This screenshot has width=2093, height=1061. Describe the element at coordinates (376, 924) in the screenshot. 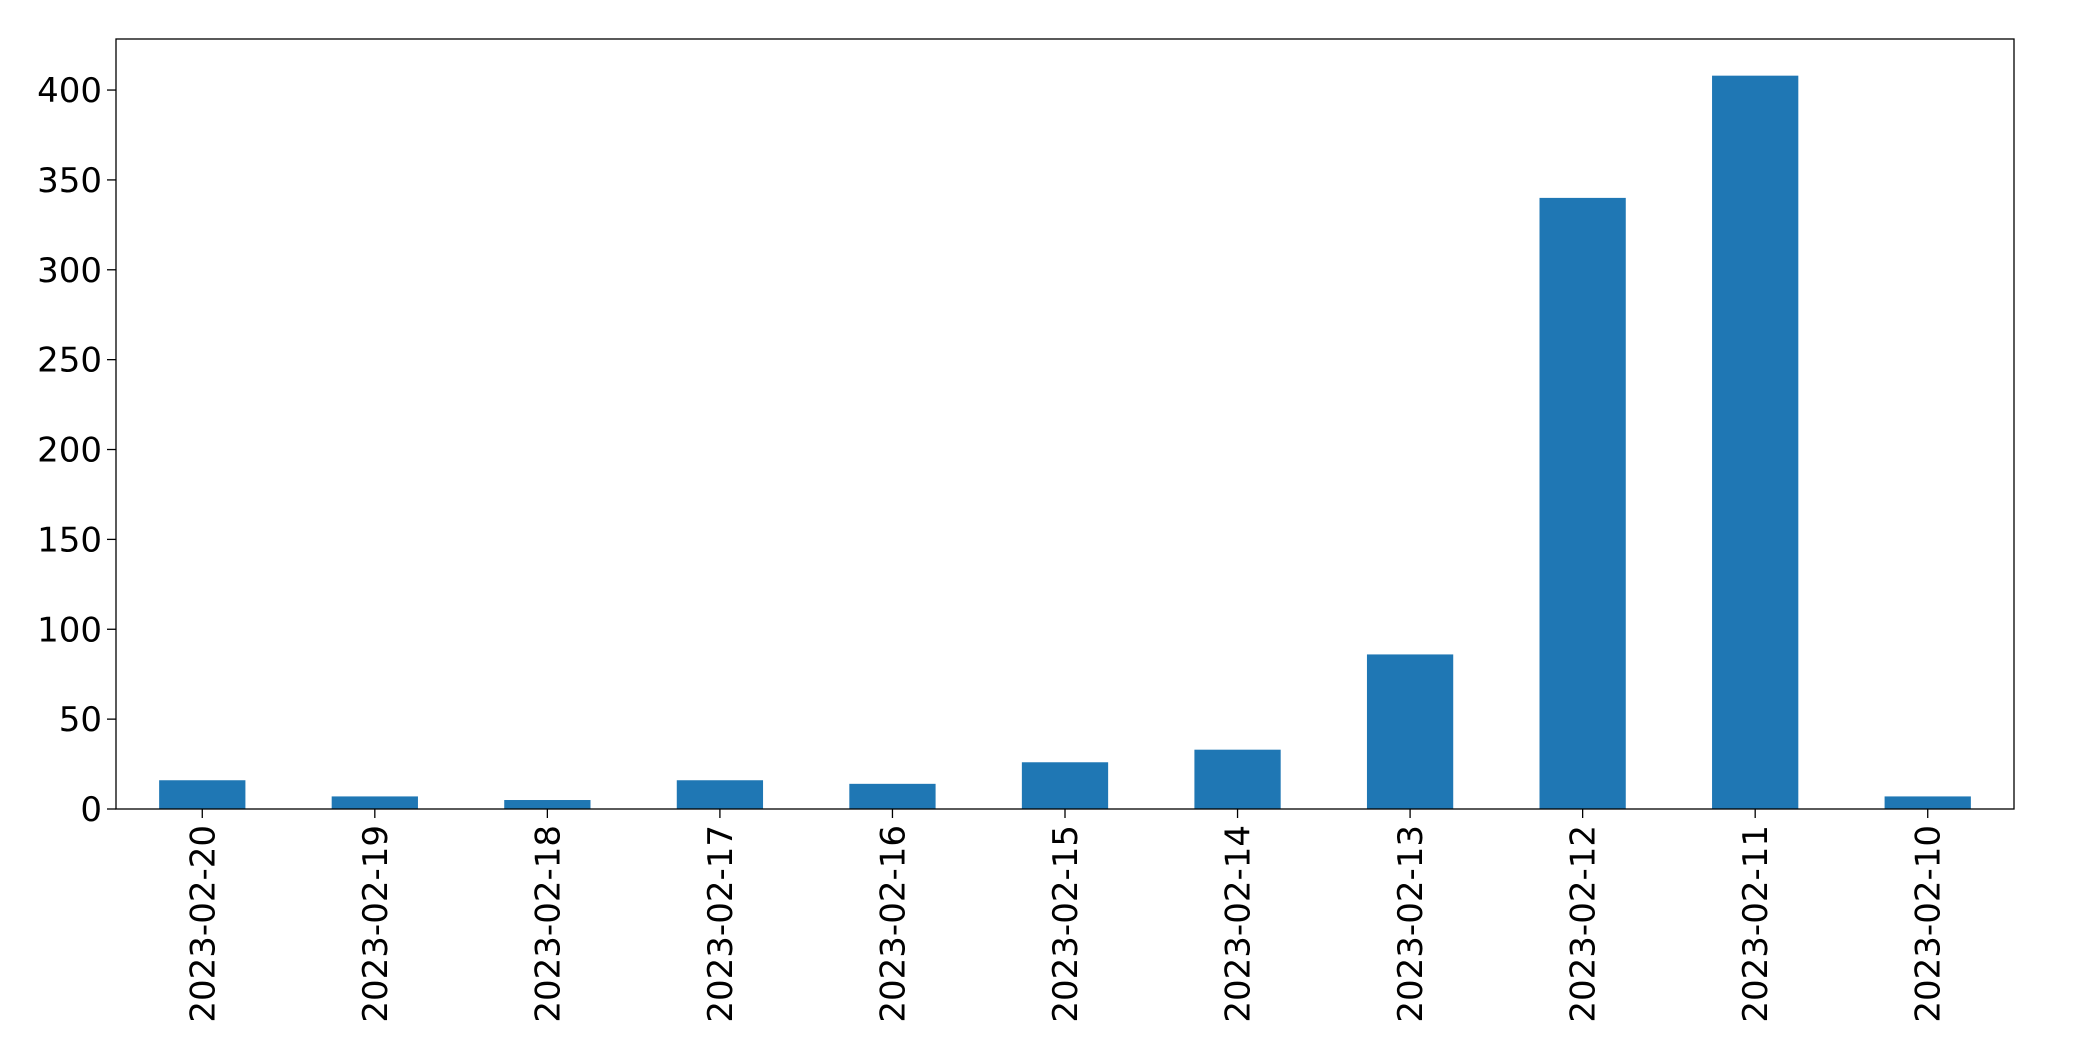

I see `x-tick-label: 2023-02-19` at that location.